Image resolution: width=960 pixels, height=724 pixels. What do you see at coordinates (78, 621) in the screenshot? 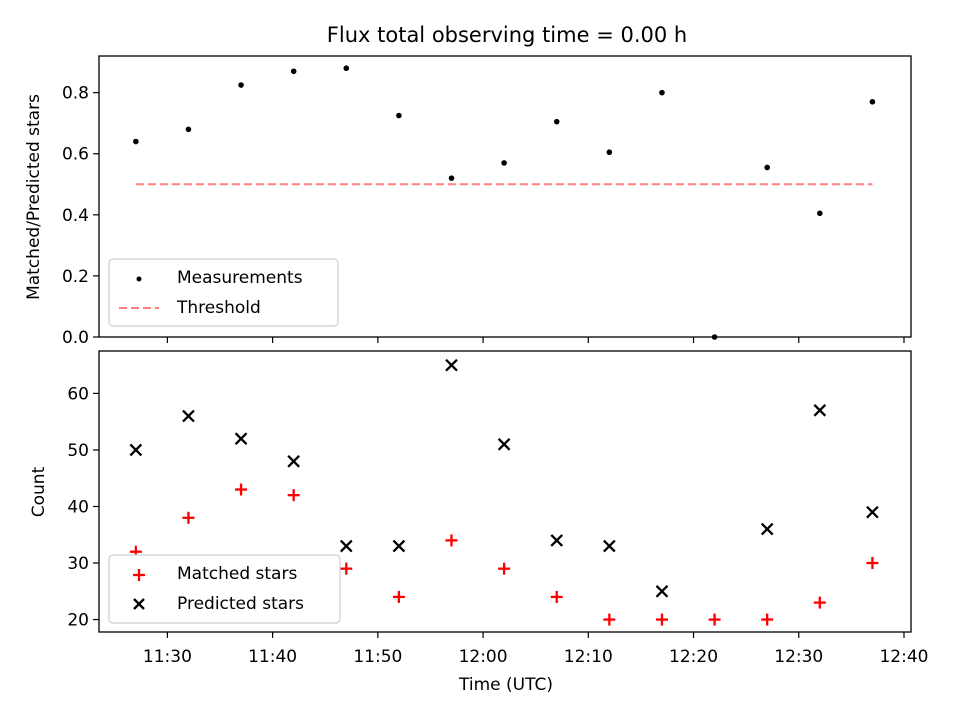
I see `bottom-ytick-label: 20` at bounding box center [78, 621].